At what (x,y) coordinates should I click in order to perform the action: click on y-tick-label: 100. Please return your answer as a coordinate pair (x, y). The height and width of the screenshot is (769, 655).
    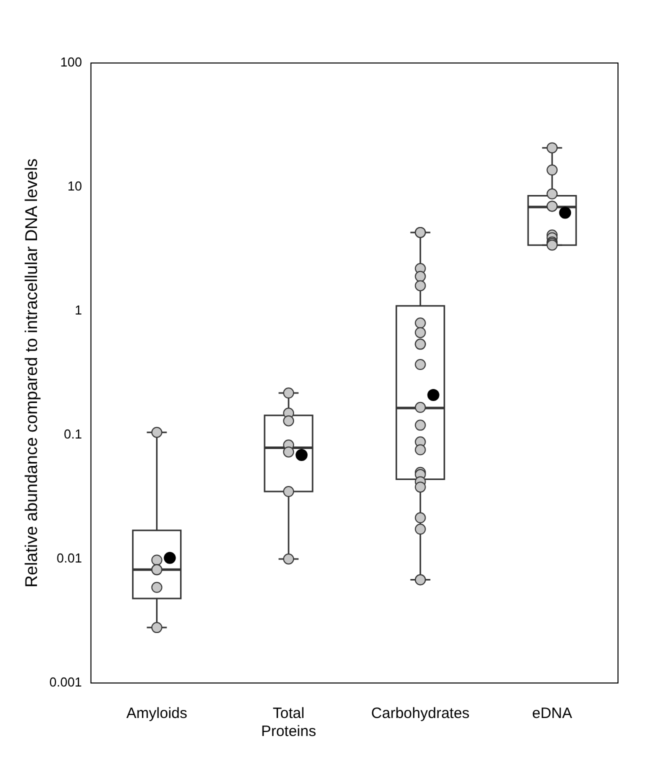
    Looking at the image, I should click on (71, 62).